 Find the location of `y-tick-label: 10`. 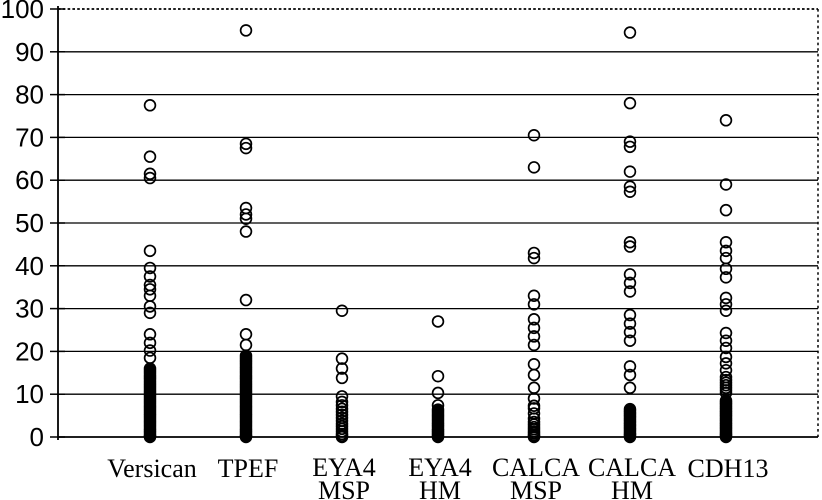

y-tick-label: 10 is located at coordinates (29, 394).